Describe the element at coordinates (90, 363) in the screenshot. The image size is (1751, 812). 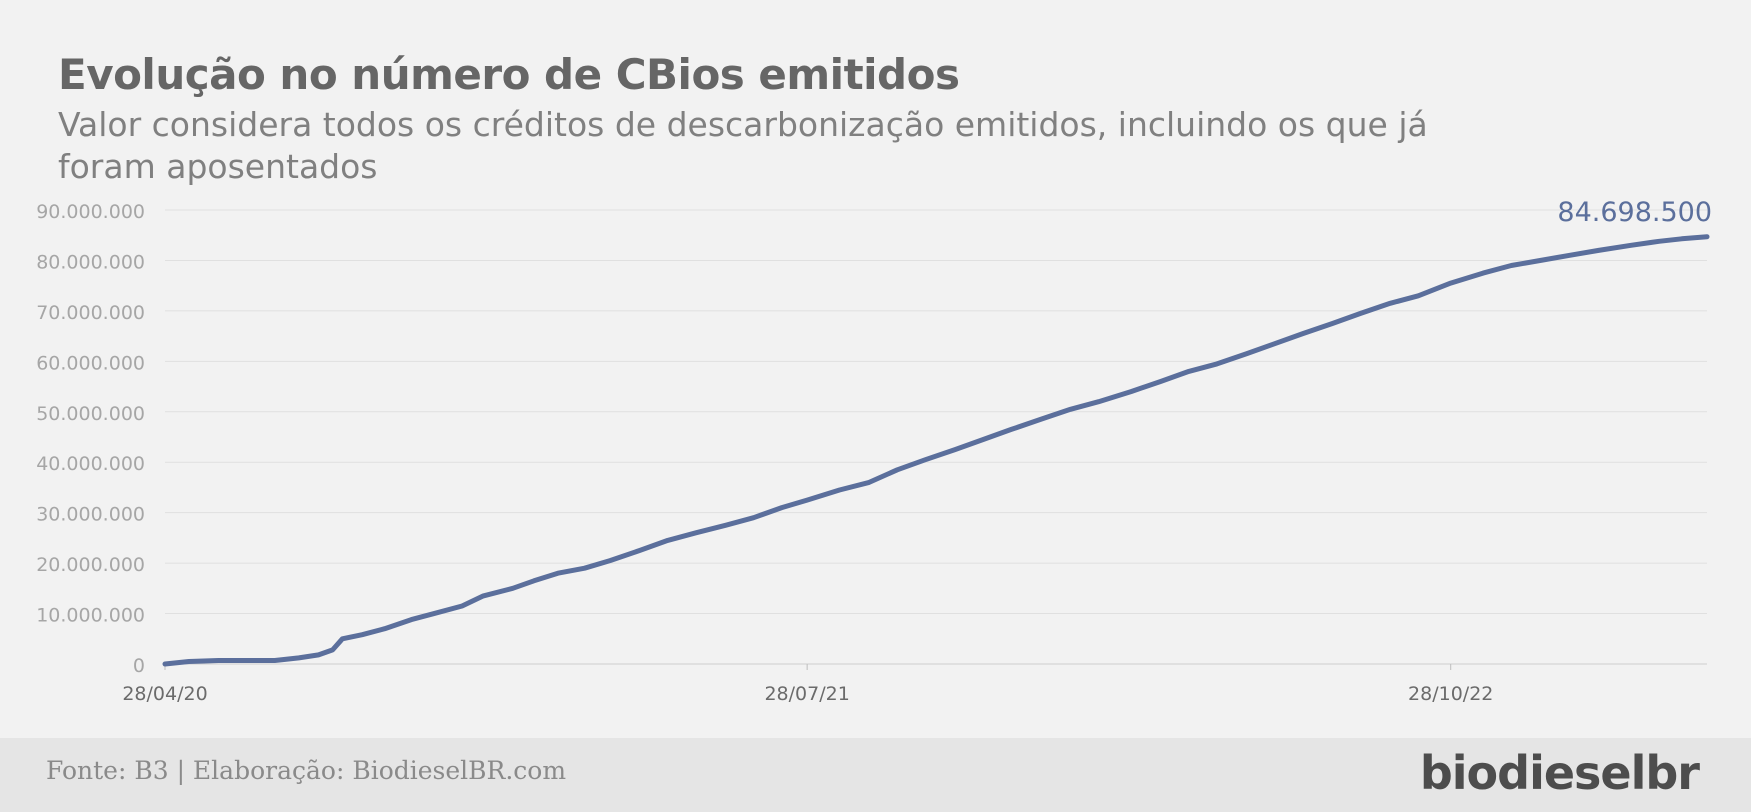
I see `y-tick-label: 60.000.000` at that location.